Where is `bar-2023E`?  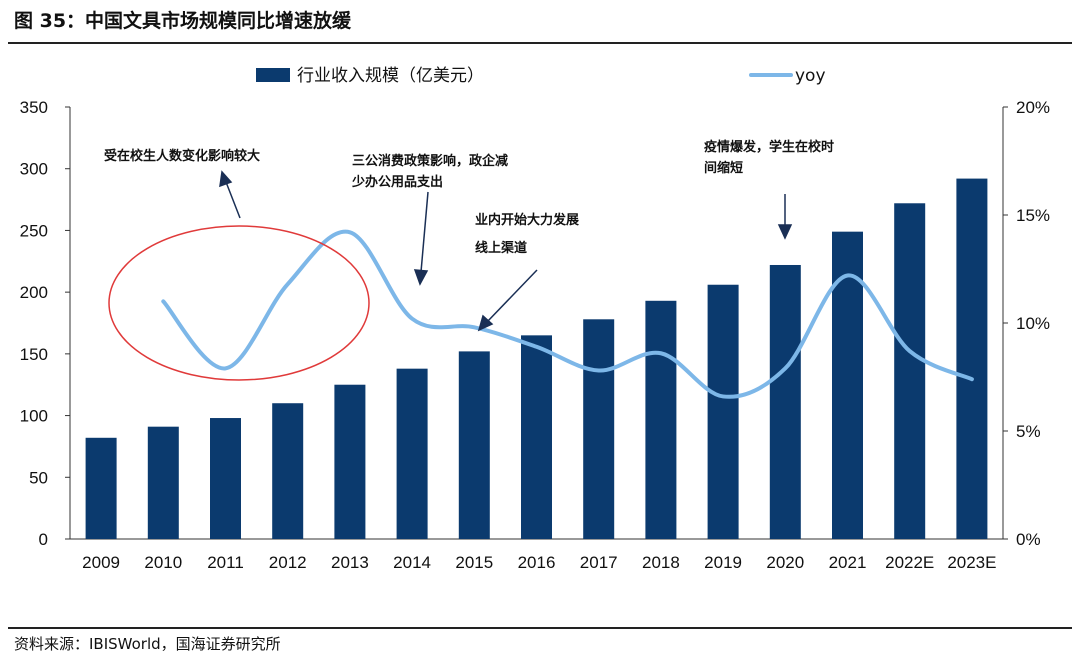 bar-2023E is located at coordinates (972, 359).